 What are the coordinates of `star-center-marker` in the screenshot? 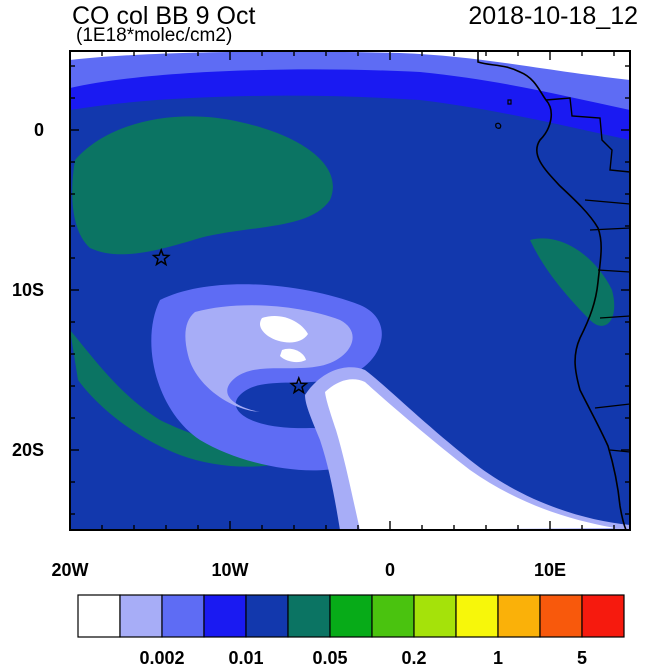 It's located at (299, 385).